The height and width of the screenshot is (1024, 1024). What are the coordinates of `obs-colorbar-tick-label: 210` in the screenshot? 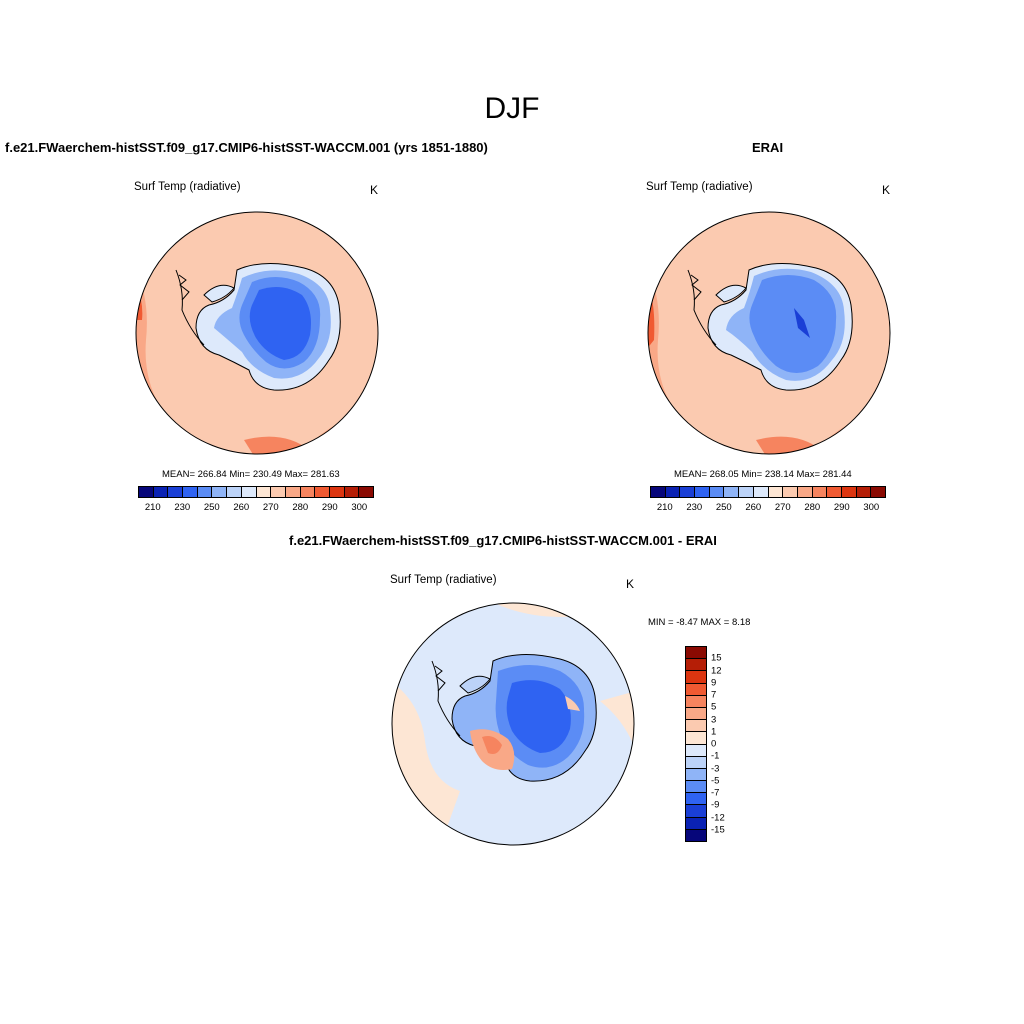 It's located at (664, 507).